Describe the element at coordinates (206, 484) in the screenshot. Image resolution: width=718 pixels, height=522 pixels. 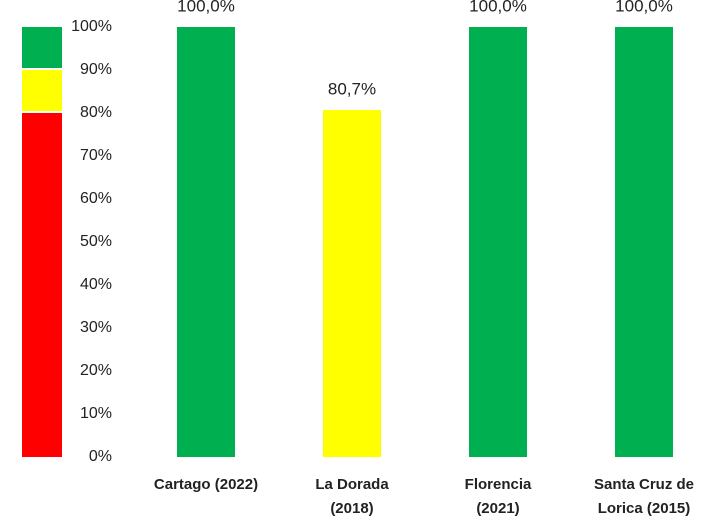
I see `x-tick-label: Cartago (2022)` at that location.